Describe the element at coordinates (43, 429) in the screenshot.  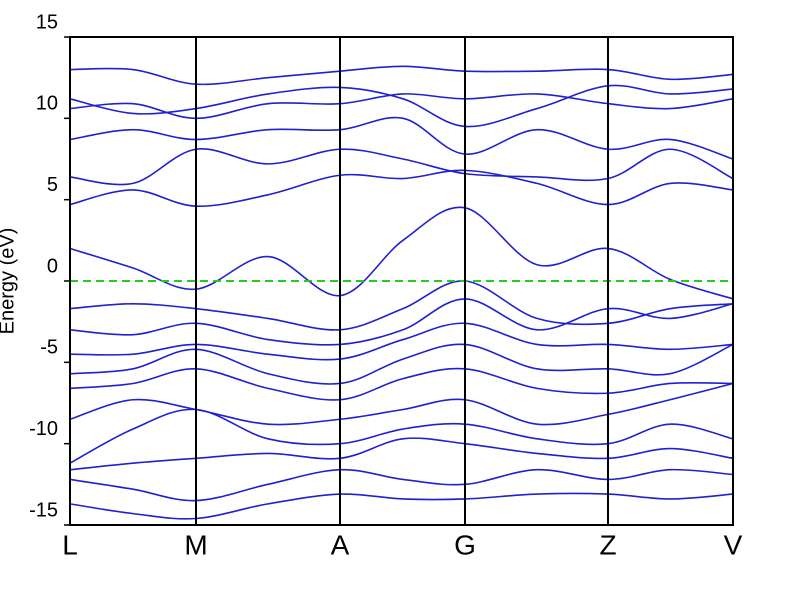
I see `y-tick-label: -10` at that location.